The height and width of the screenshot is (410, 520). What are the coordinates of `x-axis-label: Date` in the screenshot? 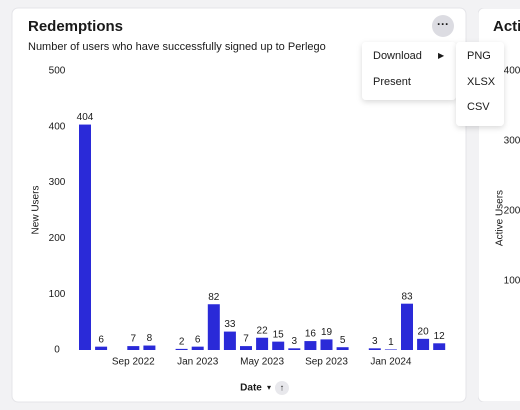 It's located at (251, 388).